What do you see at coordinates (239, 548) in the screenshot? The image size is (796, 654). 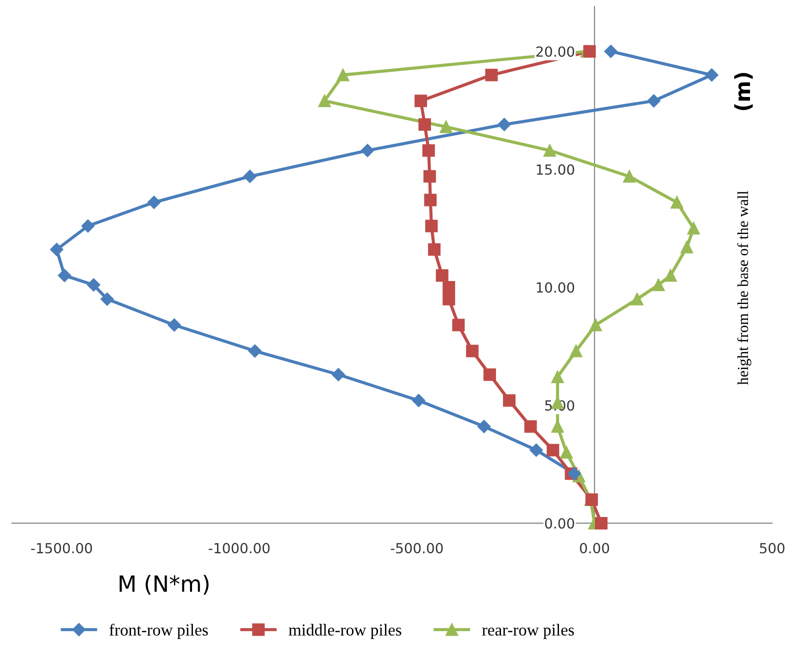 I see `x-tick-label: -1000.00` at bounding box center [239, 548].